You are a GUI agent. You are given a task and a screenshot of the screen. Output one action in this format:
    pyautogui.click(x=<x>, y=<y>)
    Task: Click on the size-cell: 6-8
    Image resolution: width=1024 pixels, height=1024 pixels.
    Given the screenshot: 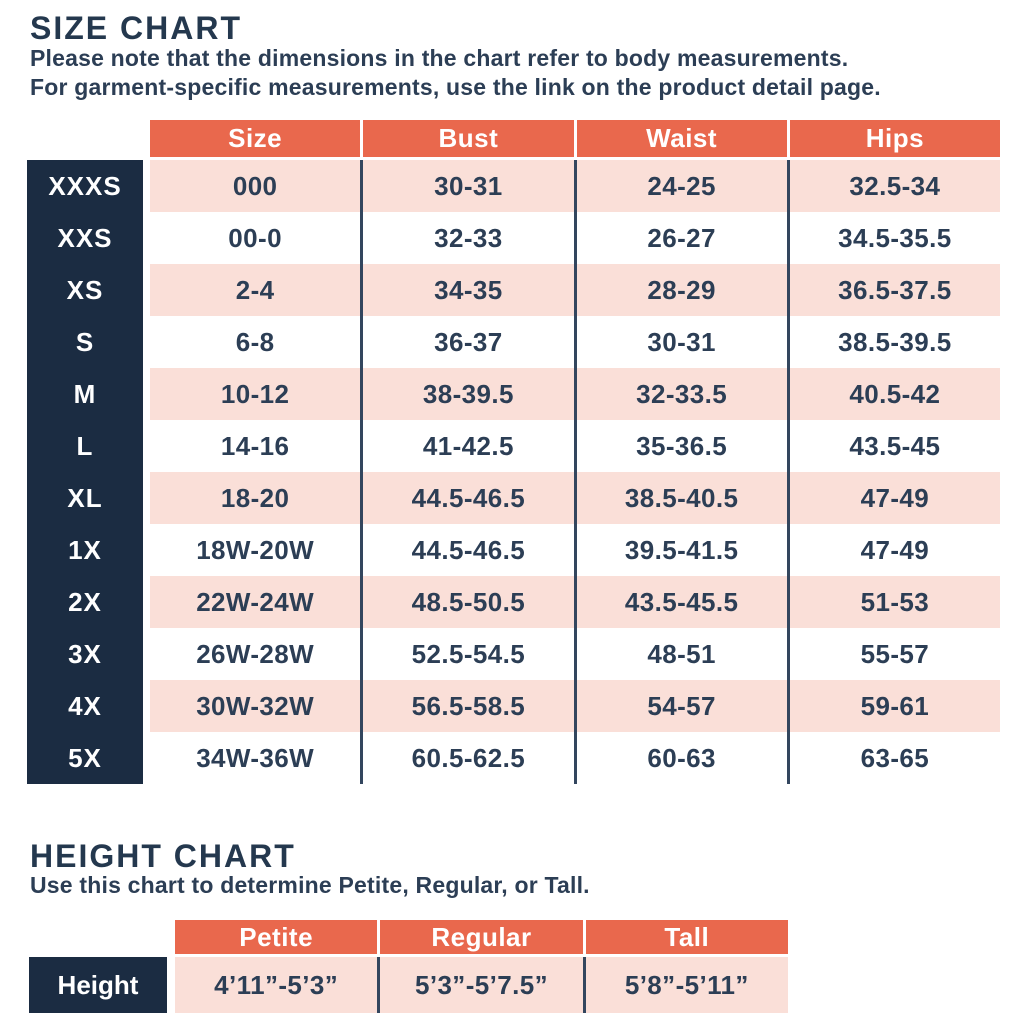 What is the action you would take?
    pyautogui.click(x=257, y=342)
    